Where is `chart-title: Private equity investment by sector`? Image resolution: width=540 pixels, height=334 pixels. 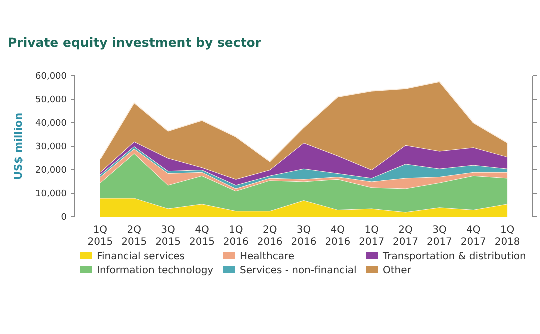 chart-title: Private equity investment by sector is located at coordinates (135, 42).